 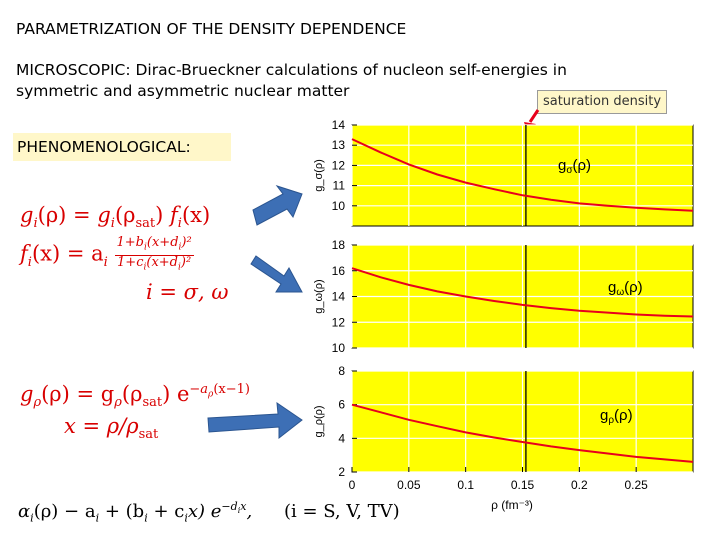 I want to click on eq1-sub: i, so click(x=35, y=224).